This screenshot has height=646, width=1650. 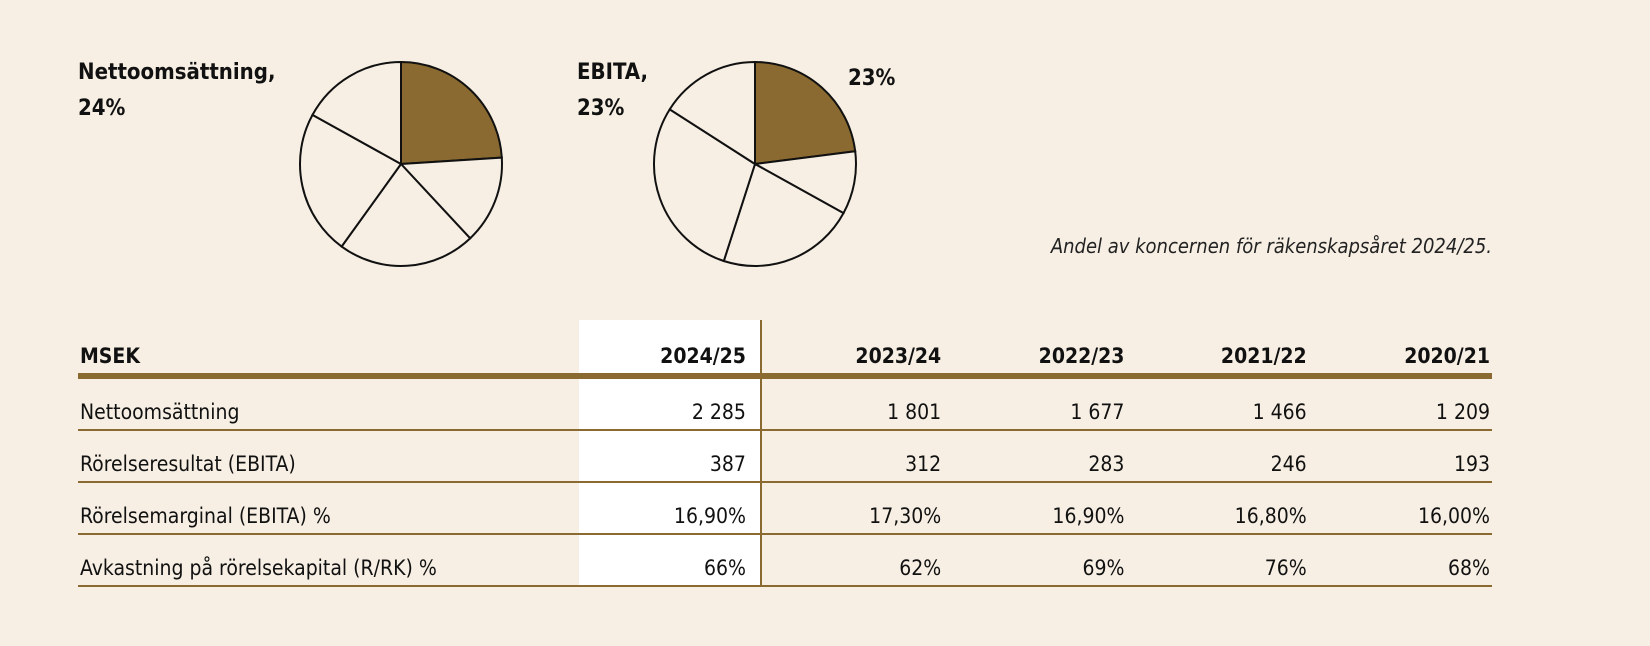 I want to click on pie-chart-nettoomsattning, so click(x=401, y=163).